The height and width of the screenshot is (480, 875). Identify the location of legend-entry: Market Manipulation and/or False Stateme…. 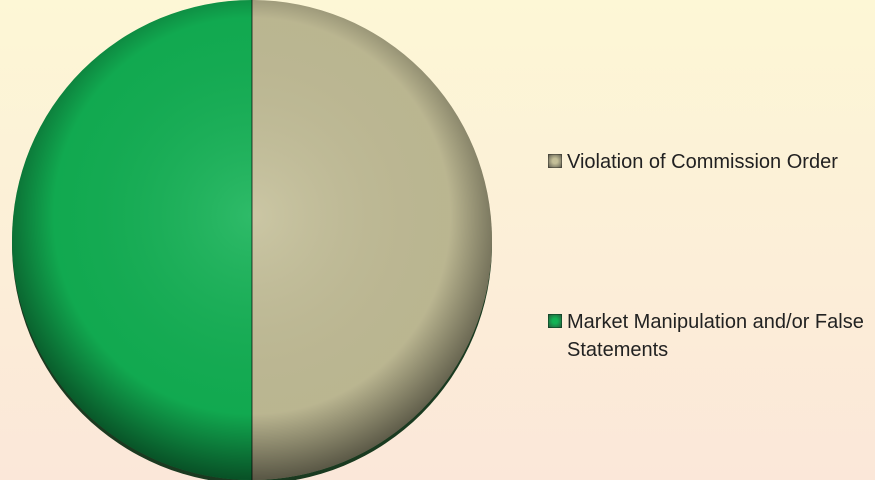
(708, 336).